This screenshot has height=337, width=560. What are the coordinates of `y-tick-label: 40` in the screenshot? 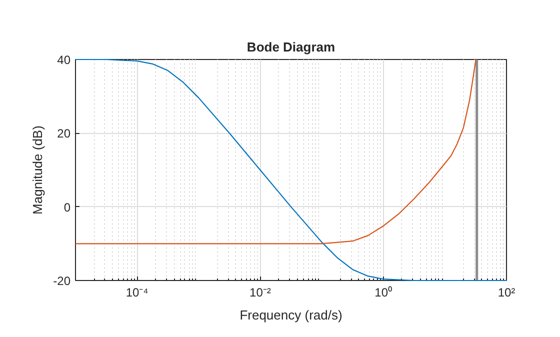 It's located at (64, 60).